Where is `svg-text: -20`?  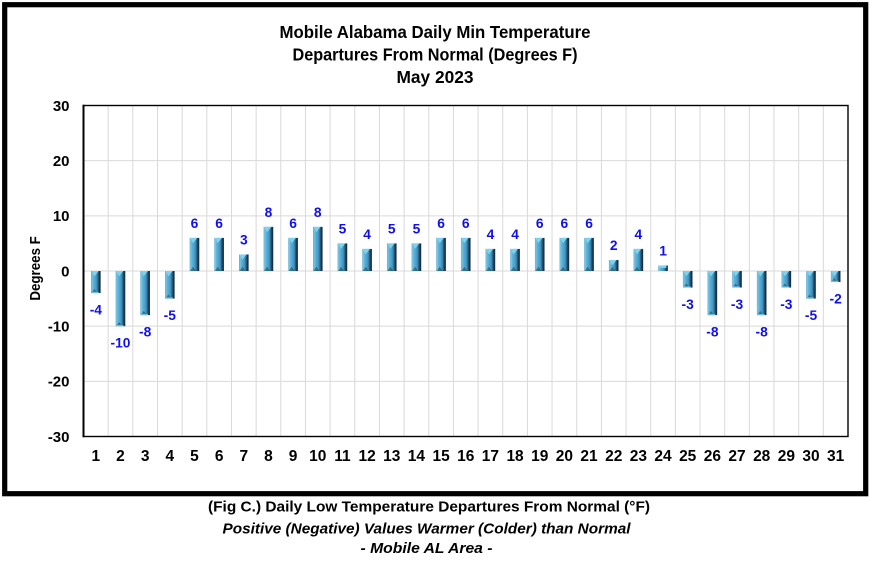
svg-text: -20 is located at coordinates (59, 382).